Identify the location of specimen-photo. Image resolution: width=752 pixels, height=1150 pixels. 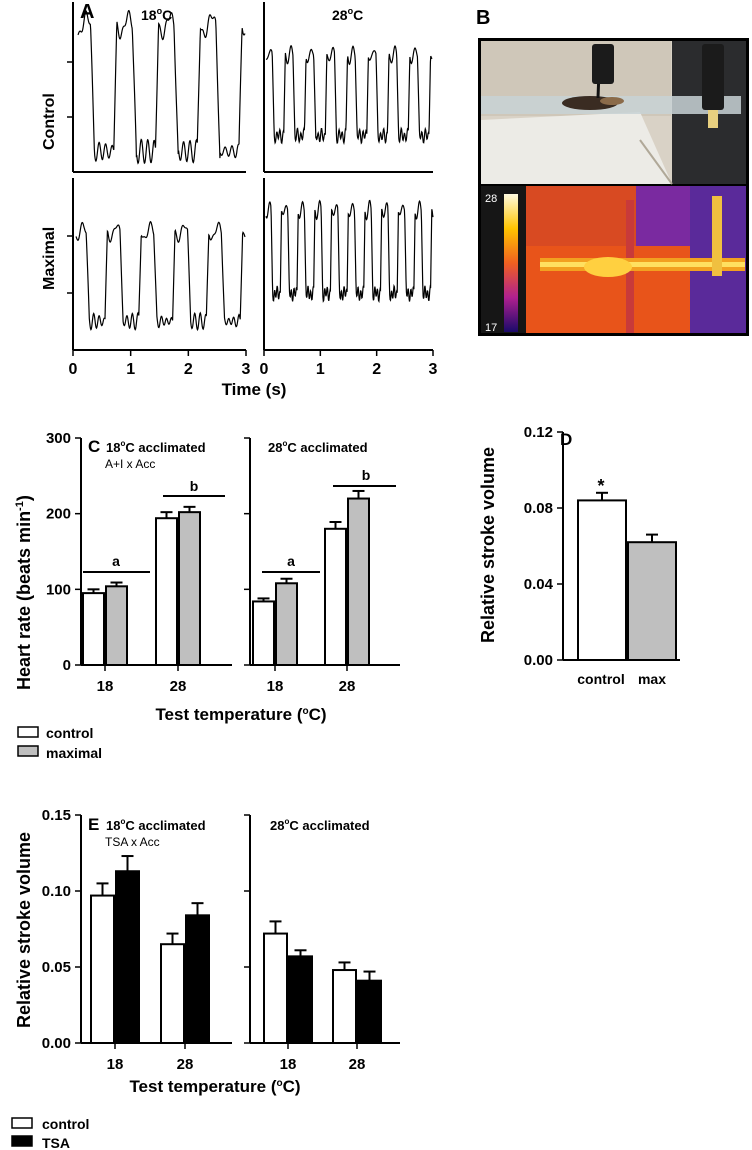
(613, 113).